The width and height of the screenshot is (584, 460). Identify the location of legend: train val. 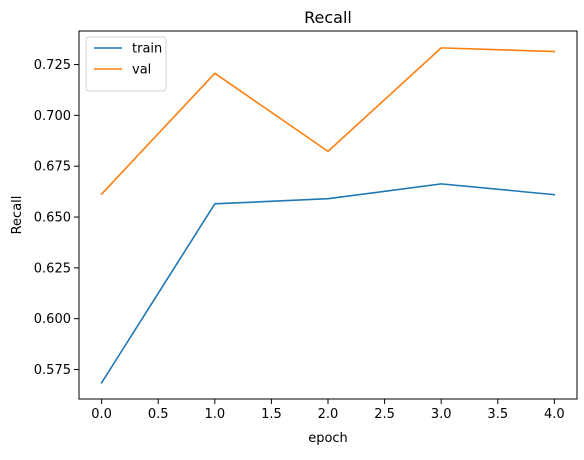
(126, 64).